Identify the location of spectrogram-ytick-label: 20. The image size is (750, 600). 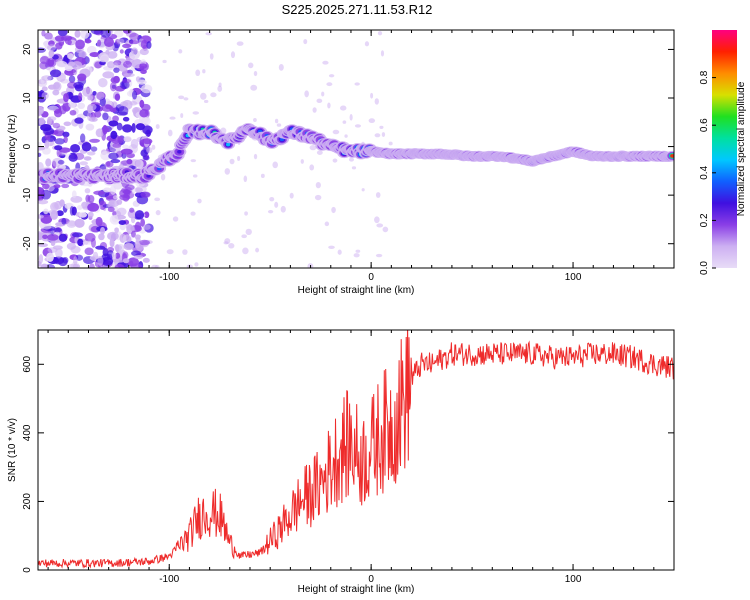
(27, 49).